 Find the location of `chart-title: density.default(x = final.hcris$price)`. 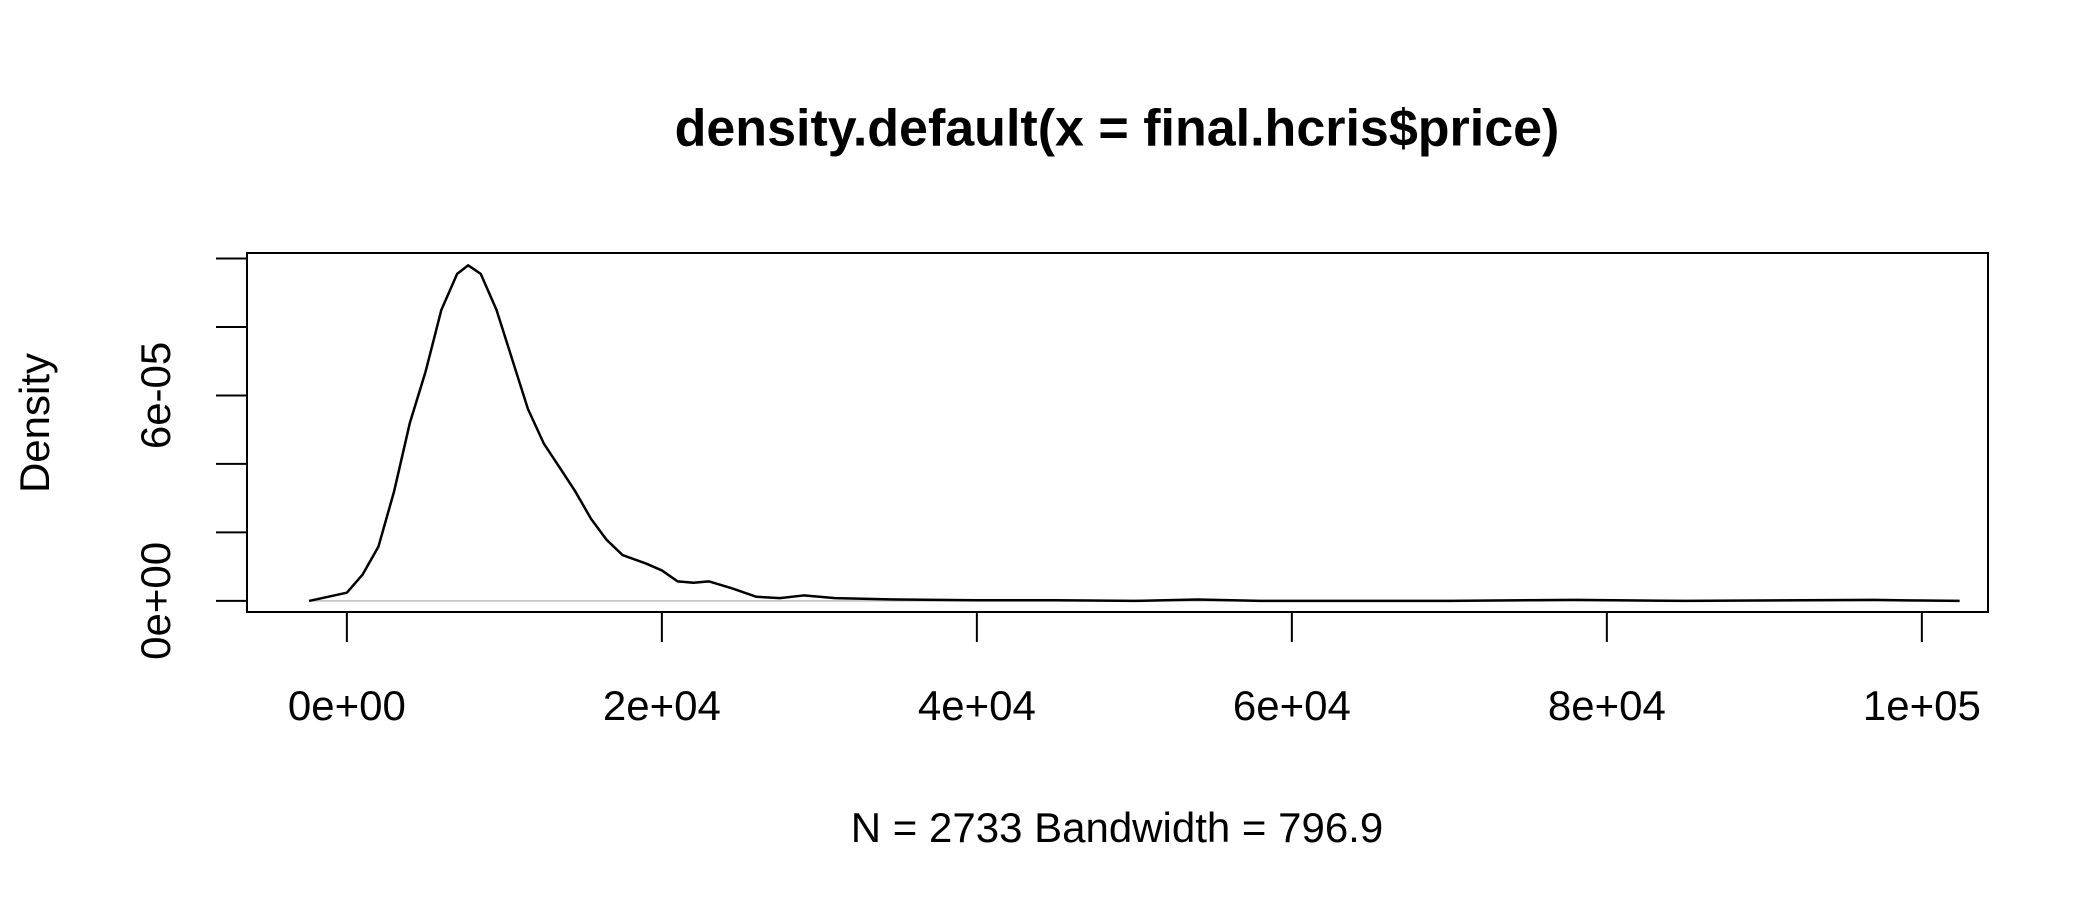

chart-title: density.default(x = final.hcris$price) is located at coordinates (1117, 129).